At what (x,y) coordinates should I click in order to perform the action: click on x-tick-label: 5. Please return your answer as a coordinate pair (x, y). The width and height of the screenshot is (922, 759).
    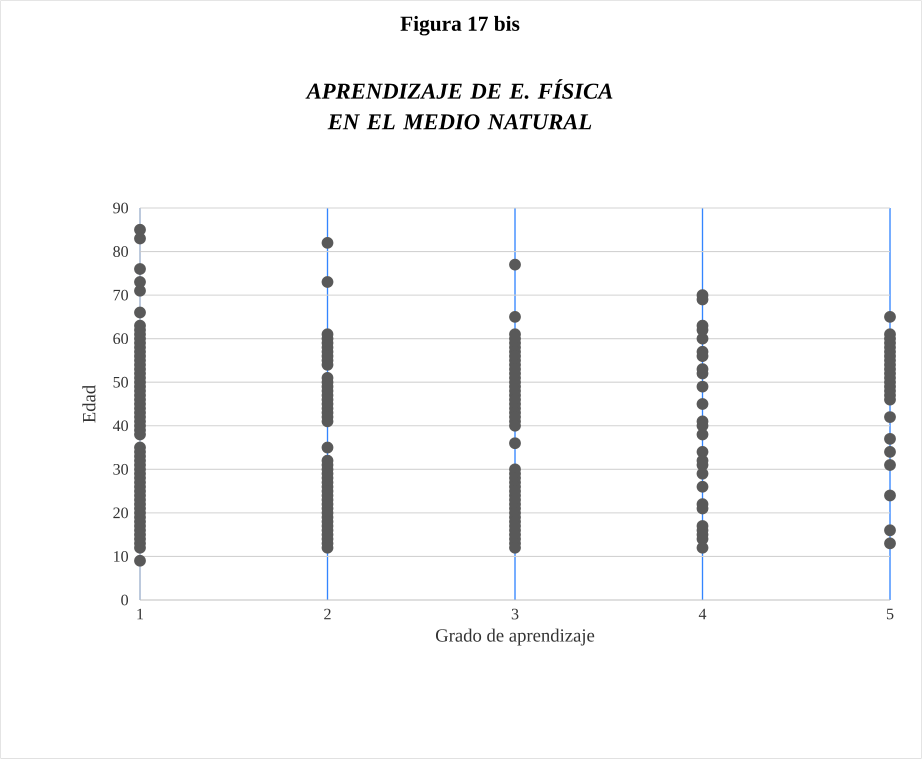
    Looking at the image, I should click on (890, 614).